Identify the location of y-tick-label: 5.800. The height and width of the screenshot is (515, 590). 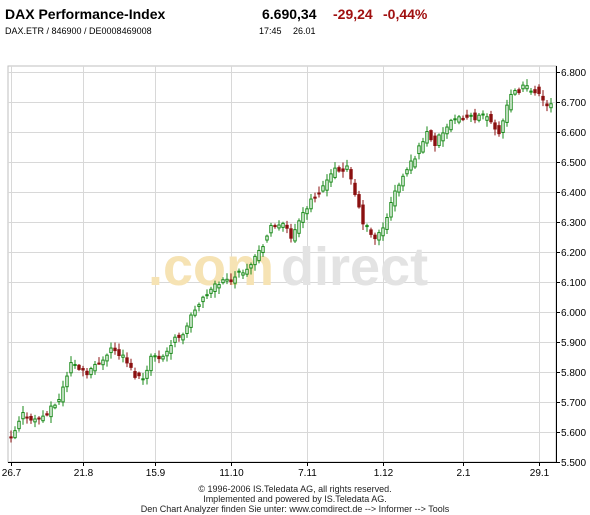
(573, 373).